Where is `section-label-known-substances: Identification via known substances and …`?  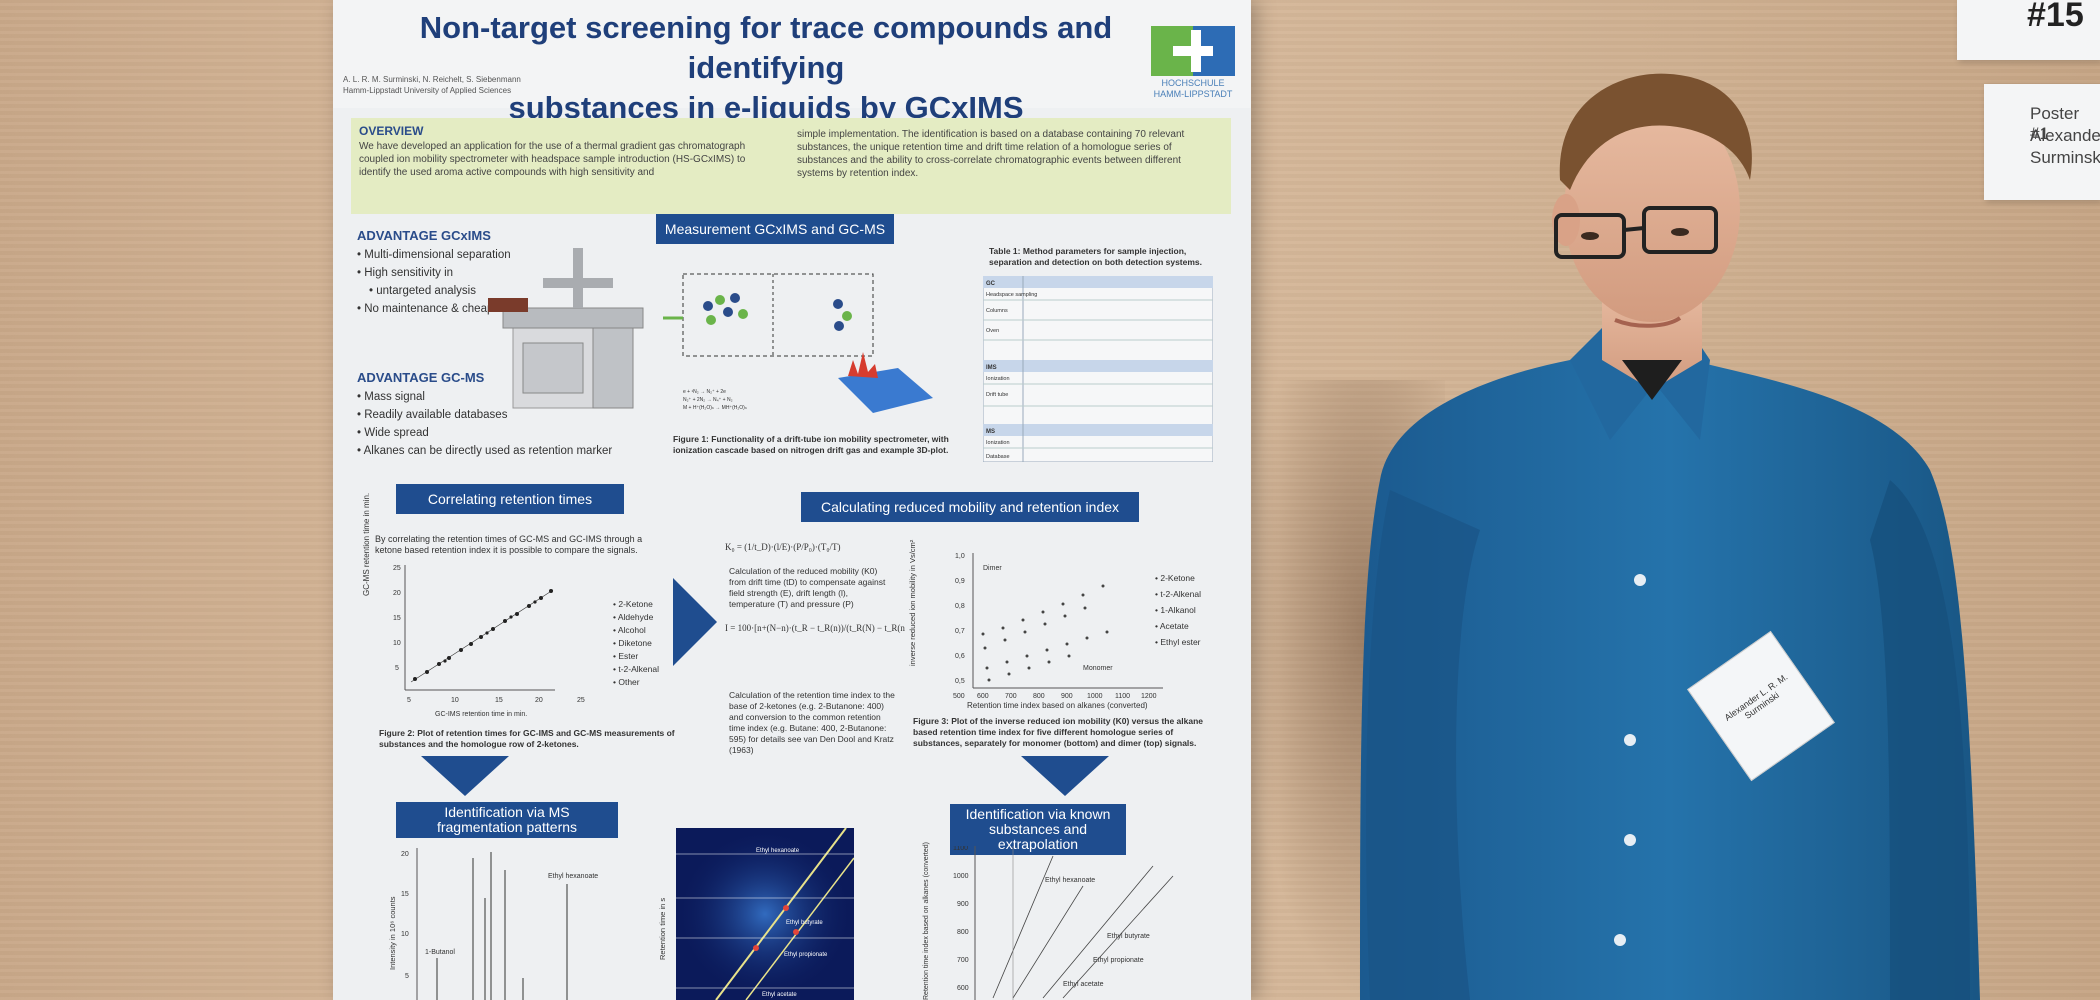
section-label-known-substances: Identification via known substances and … is located at coordinates (1038, 829).